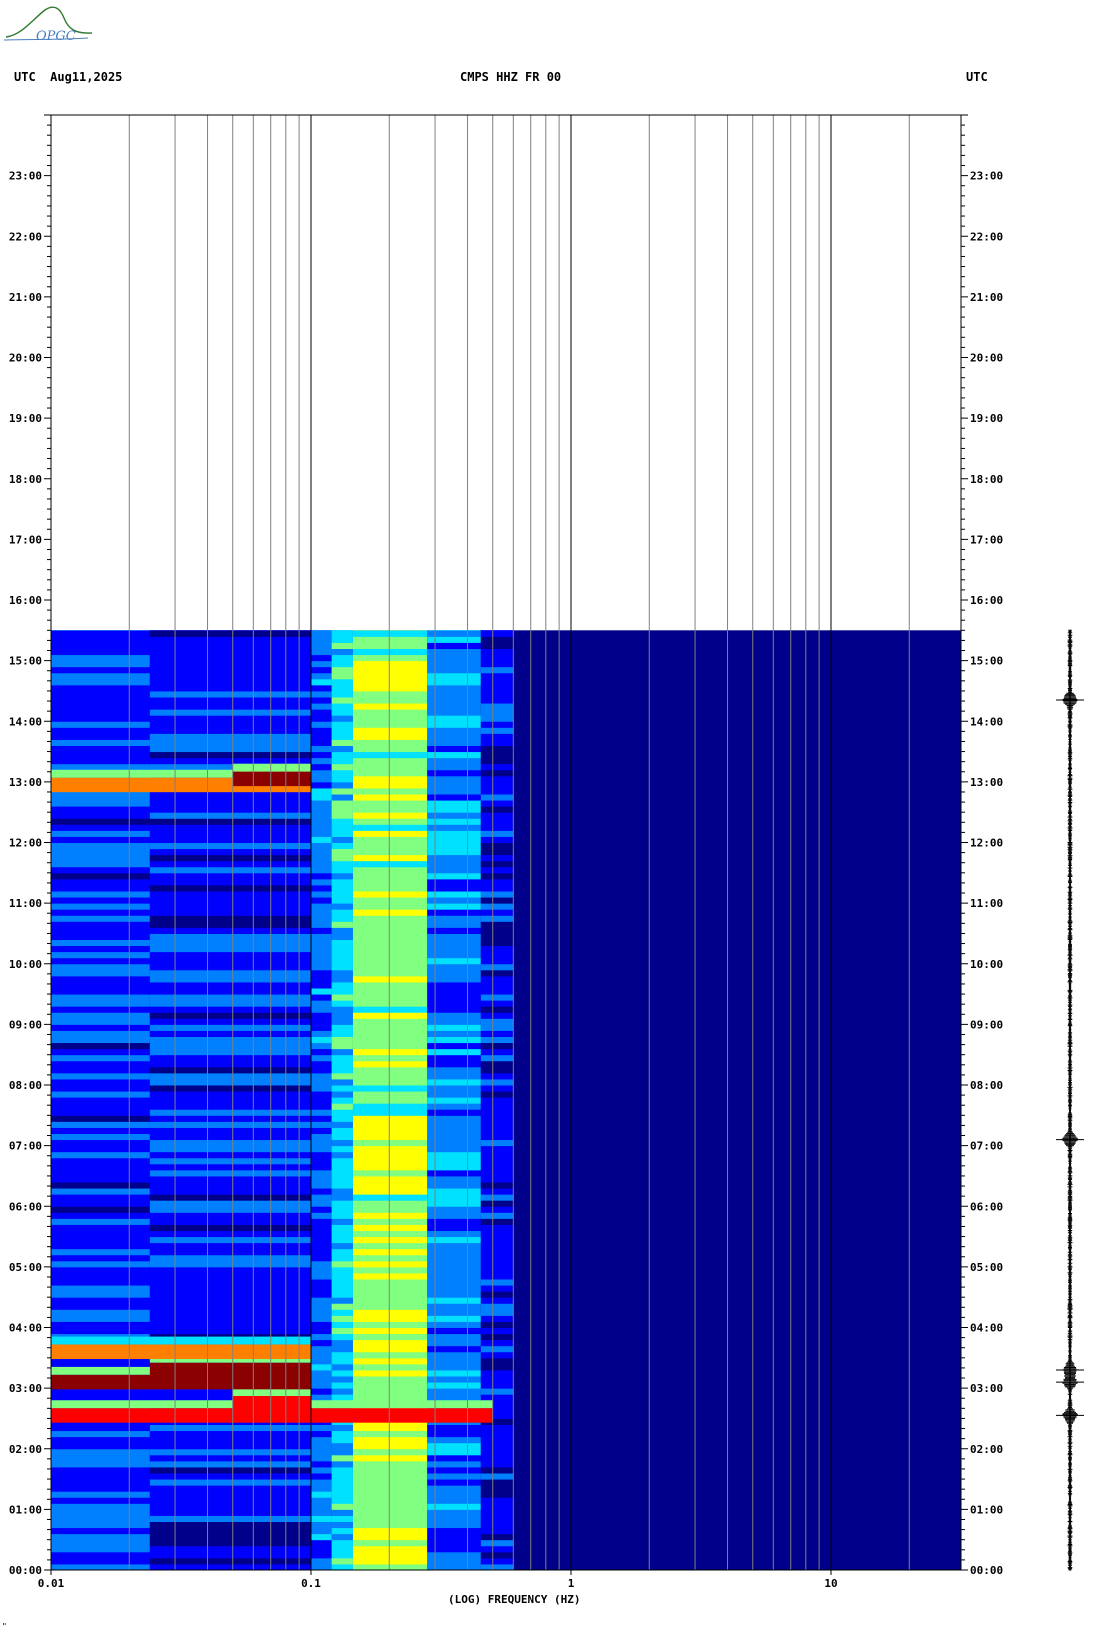 The width and height of the screenshot is (1102, 1634). Describe the element at coordinates (514, 1599) in the screenshot. I see `x-axis-label: (LOG) FREQUENCY (HZ)` at that location.